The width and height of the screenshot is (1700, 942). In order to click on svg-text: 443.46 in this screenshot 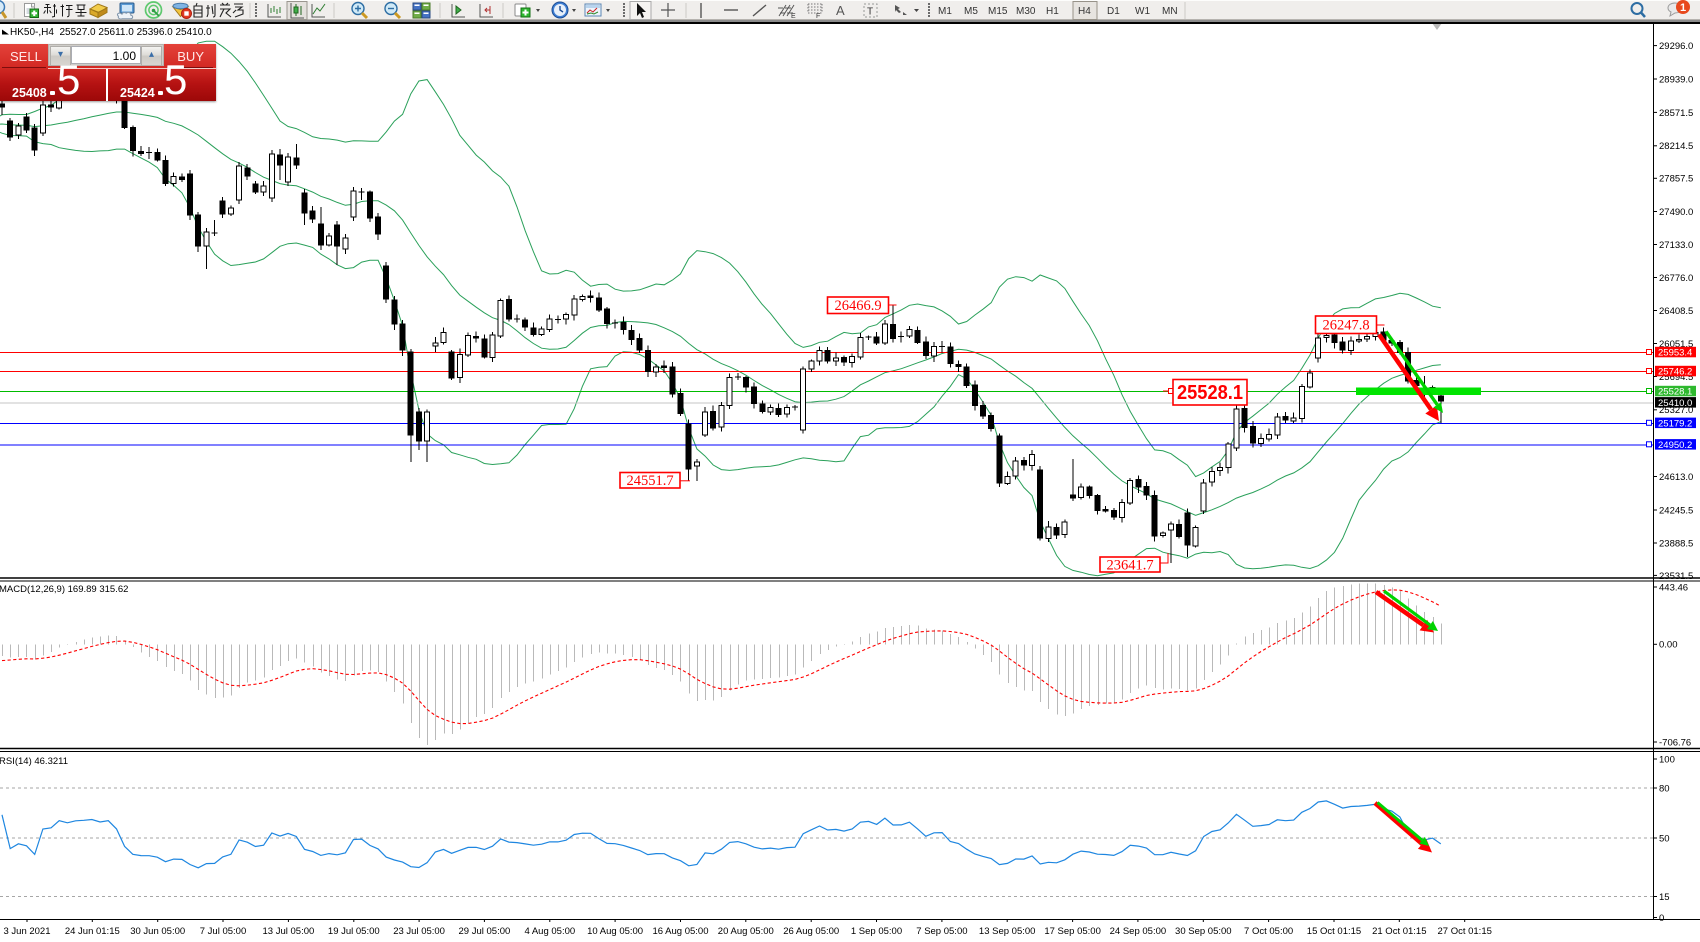, I will do `click(1673, 587)`.